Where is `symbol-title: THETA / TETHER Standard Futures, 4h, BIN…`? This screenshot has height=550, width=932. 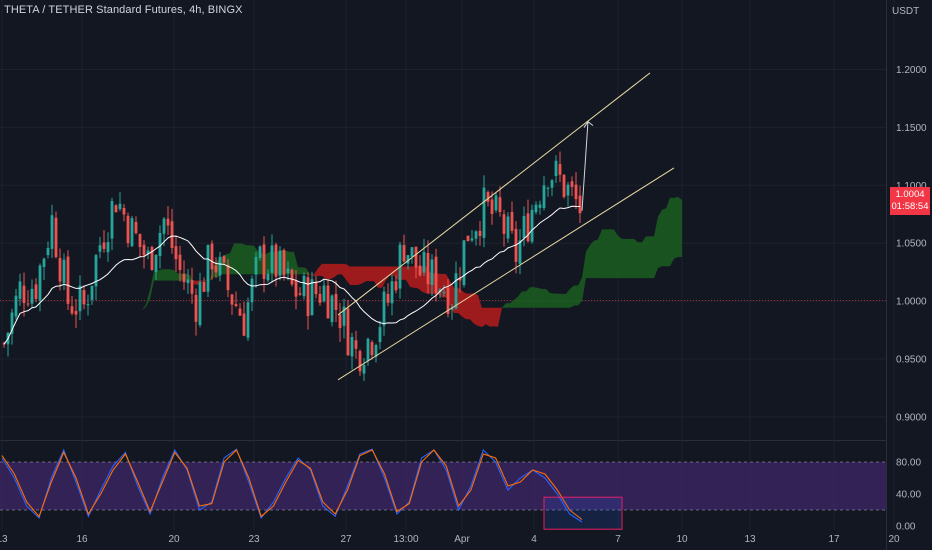 symbol-title: THETA / TETHER Standard Futures, 4h, BIN… is located at coordinates (123, 10).